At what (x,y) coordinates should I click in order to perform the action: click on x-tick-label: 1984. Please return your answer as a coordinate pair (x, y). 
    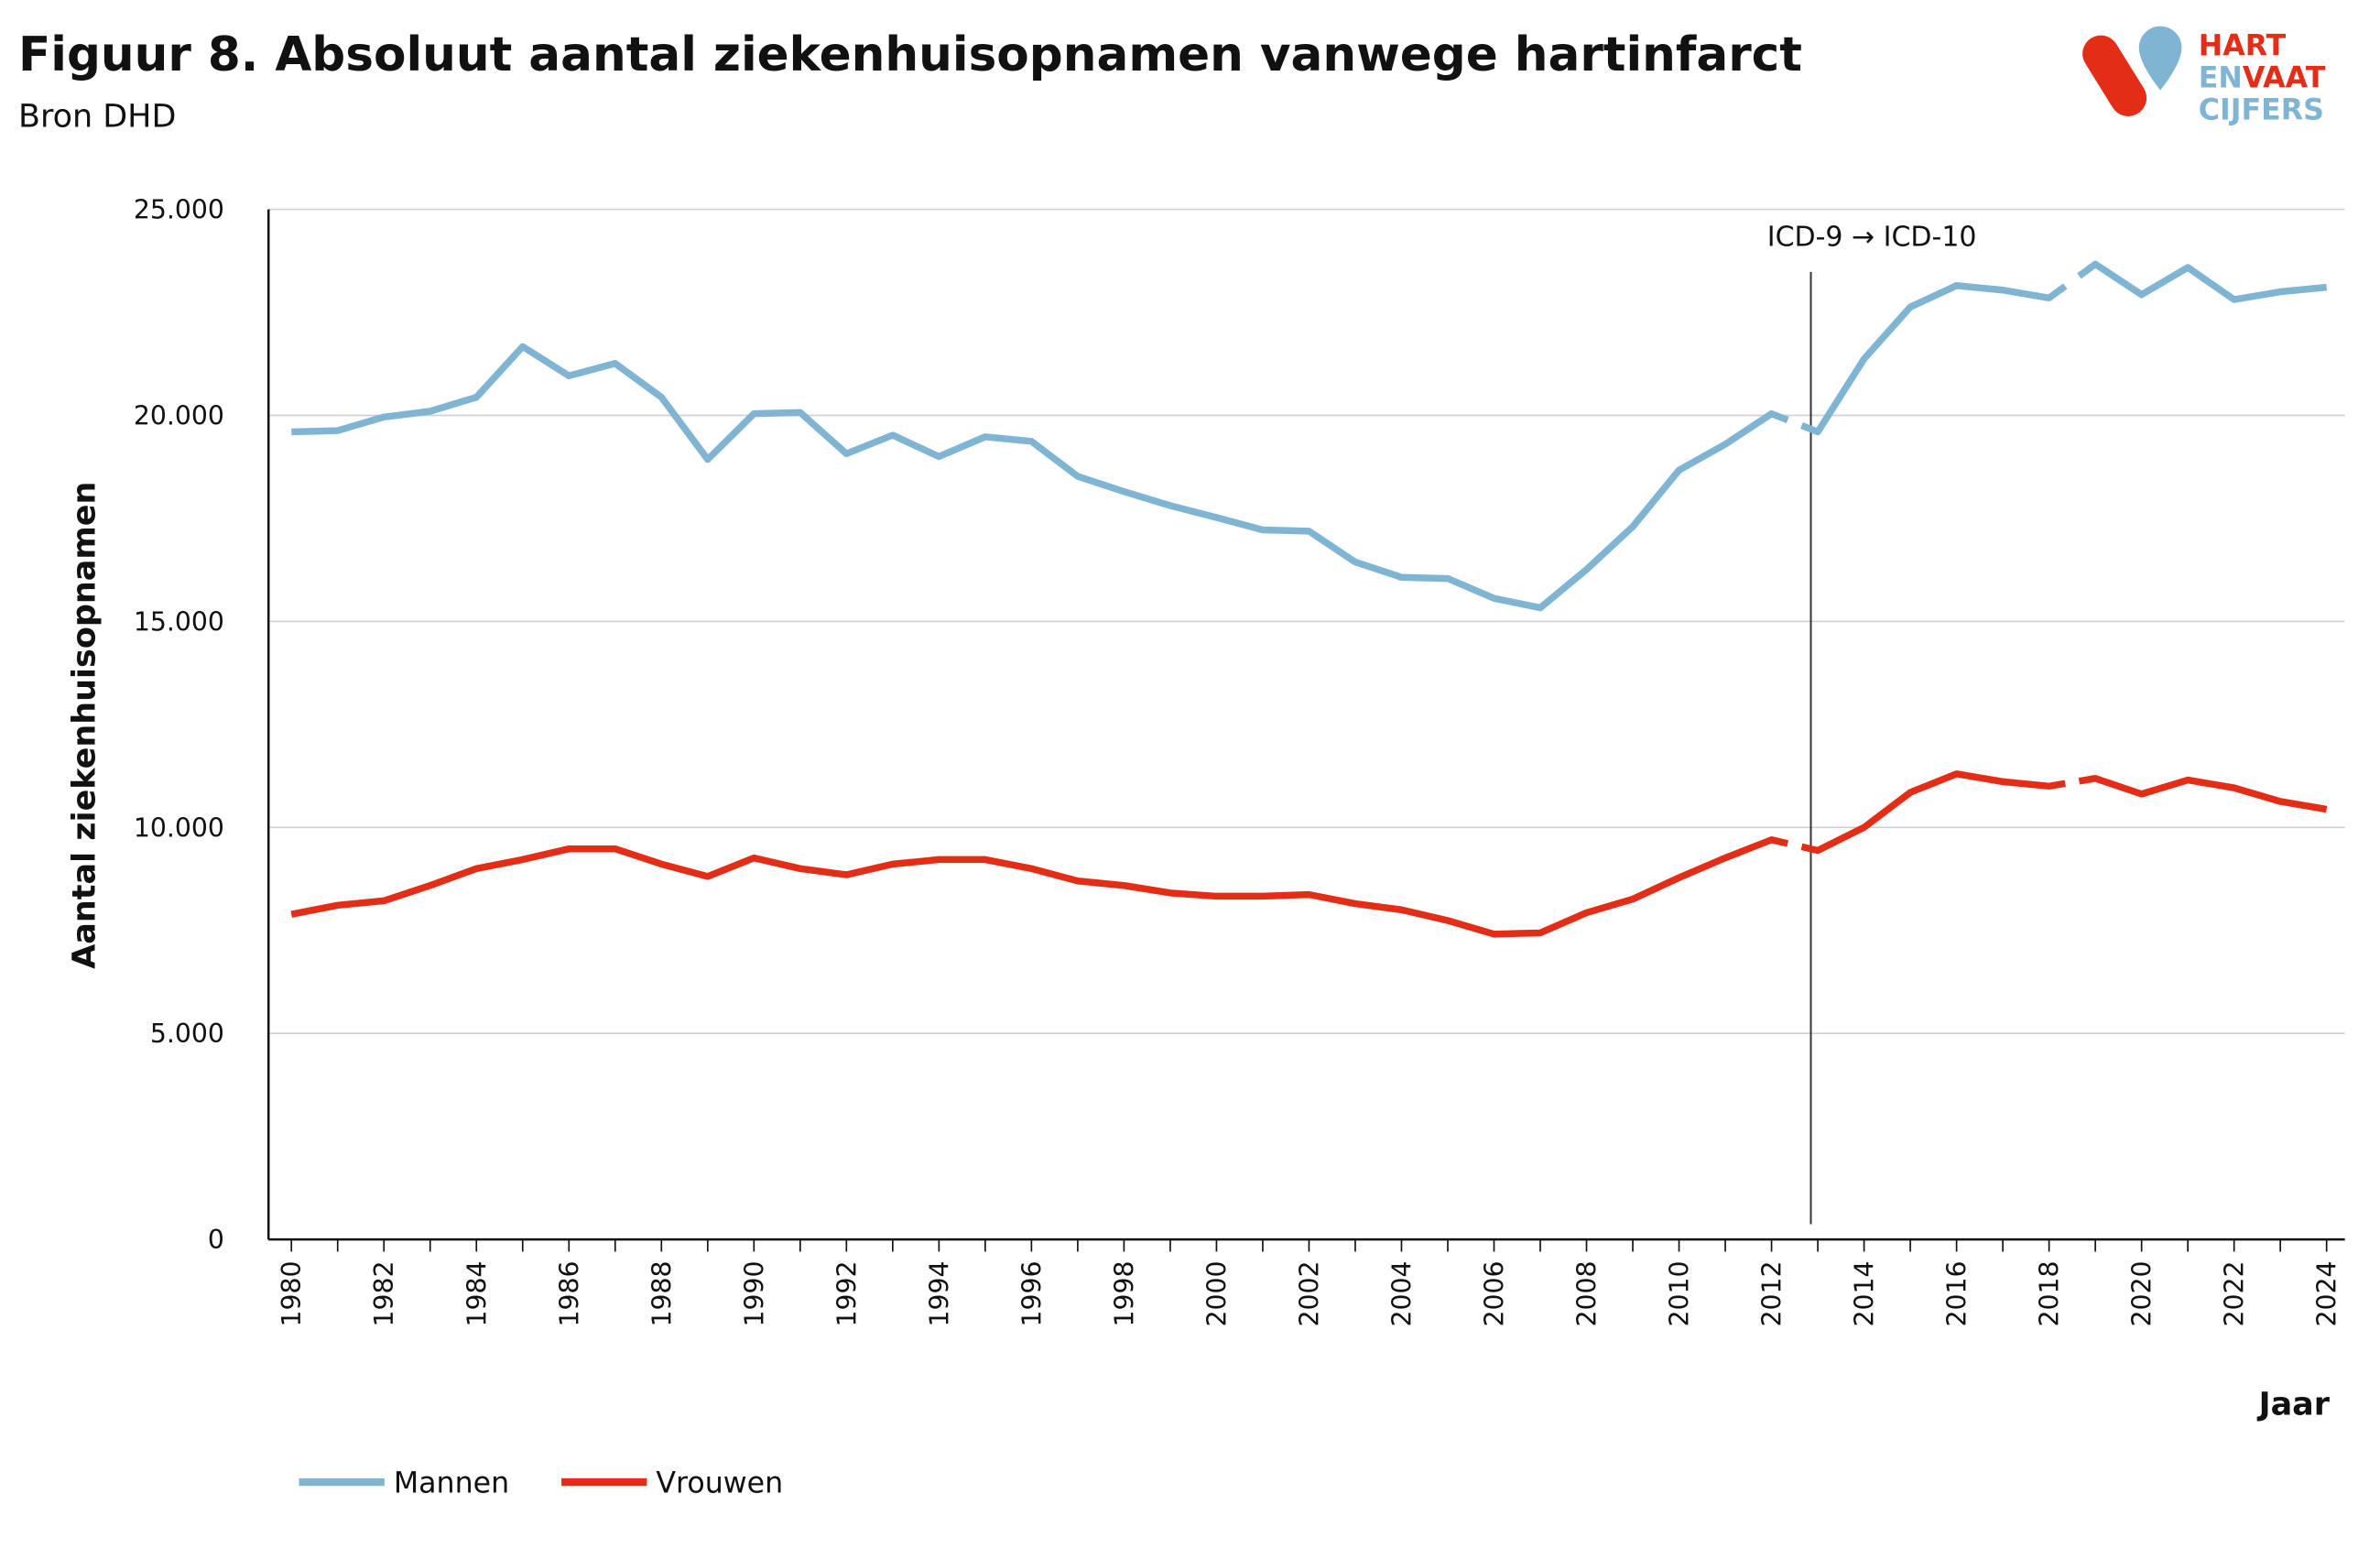
    Looking at the image, I should click on (477, 1293).